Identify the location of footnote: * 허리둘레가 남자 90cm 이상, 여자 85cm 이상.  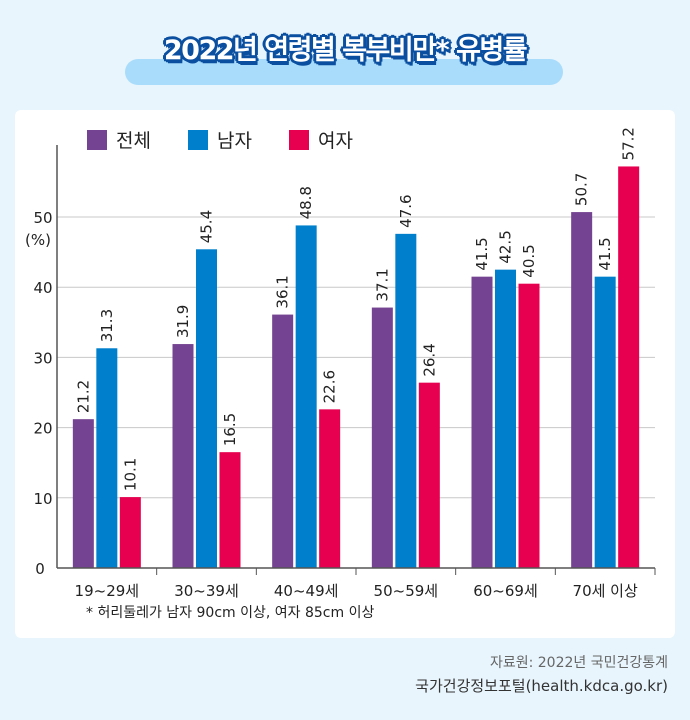
(230, 613).